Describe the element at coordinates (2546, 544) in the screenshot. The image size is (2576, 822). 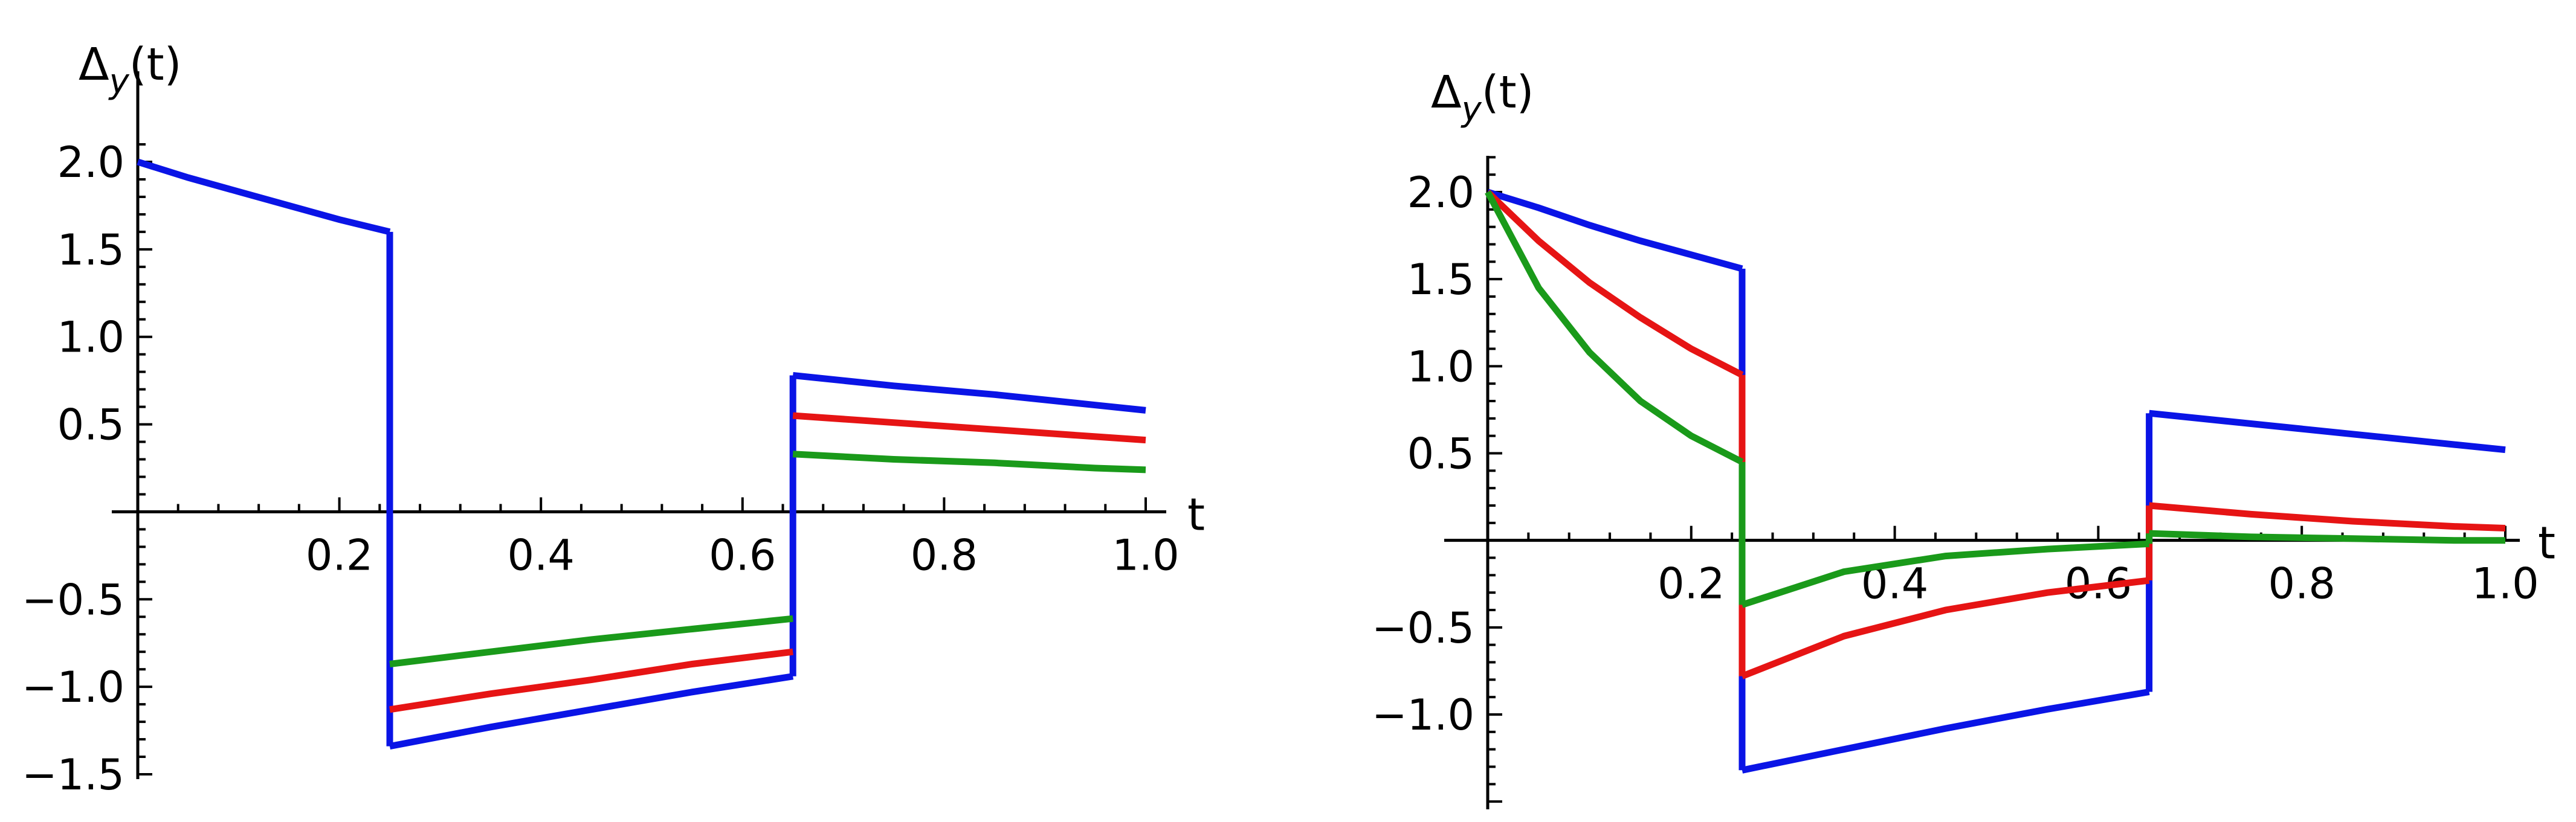
I see `right-x-axis-label: t` at that location.